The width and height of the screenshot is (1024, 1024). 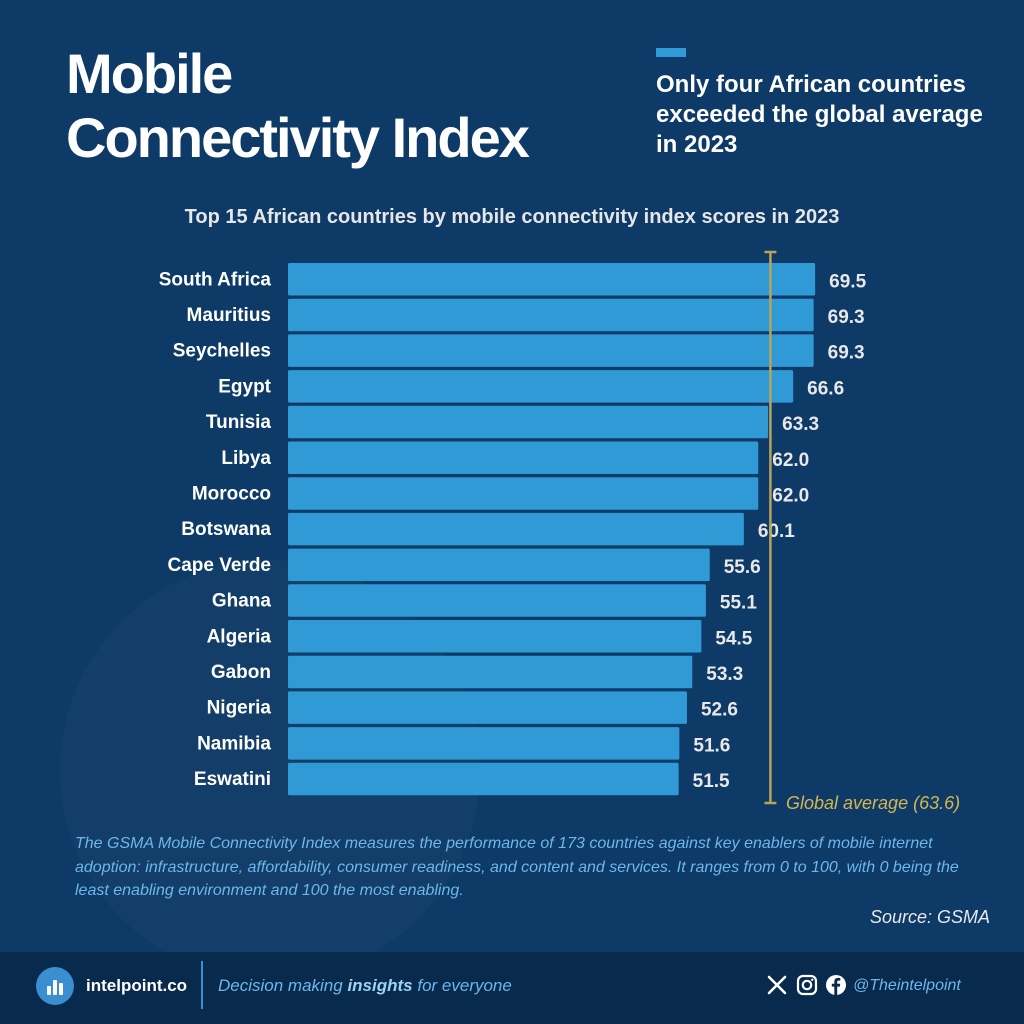 What do you see at coordinates (202, 985) in the screenshot?
I see `footer-divider` at bounding box center [202, 985].